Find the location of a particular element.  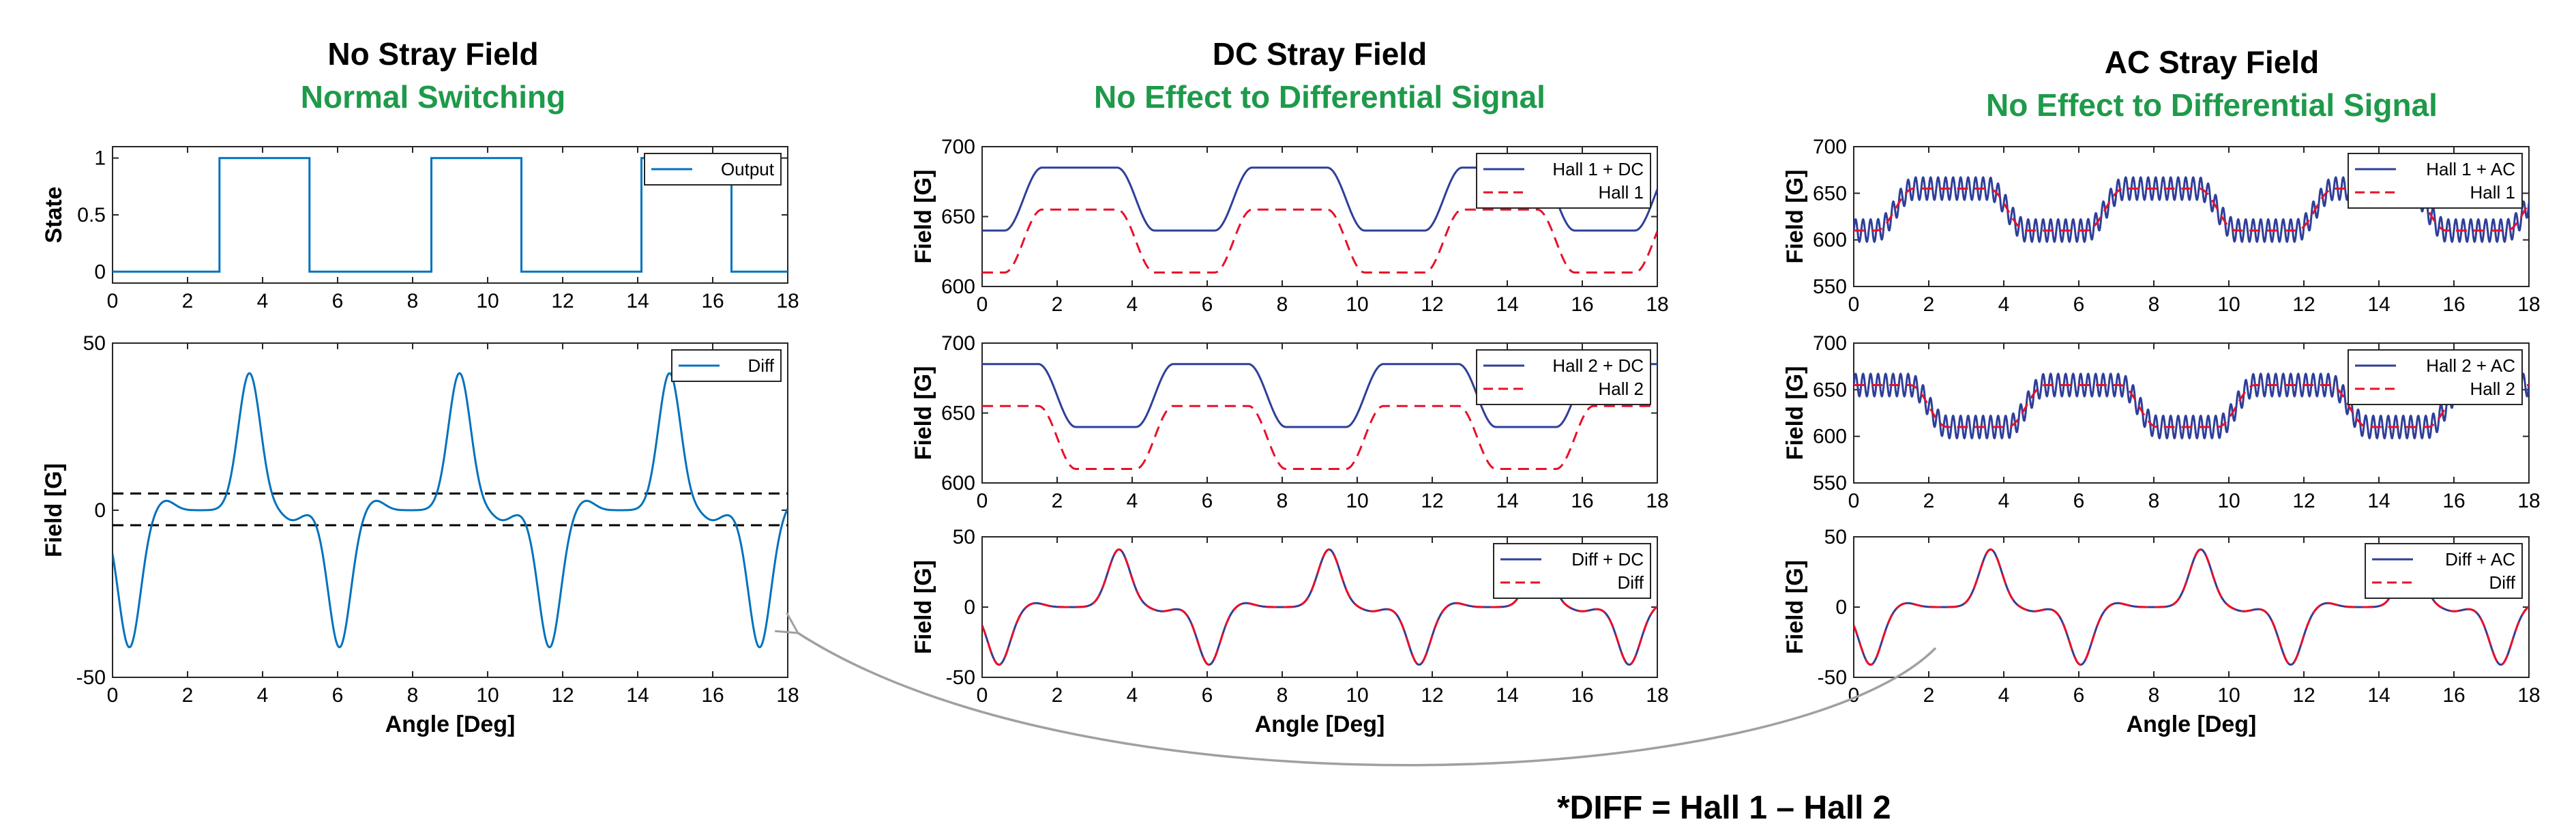

legend: Hall 1 + DC Hall 1 is located at coordinates (1563, 181).